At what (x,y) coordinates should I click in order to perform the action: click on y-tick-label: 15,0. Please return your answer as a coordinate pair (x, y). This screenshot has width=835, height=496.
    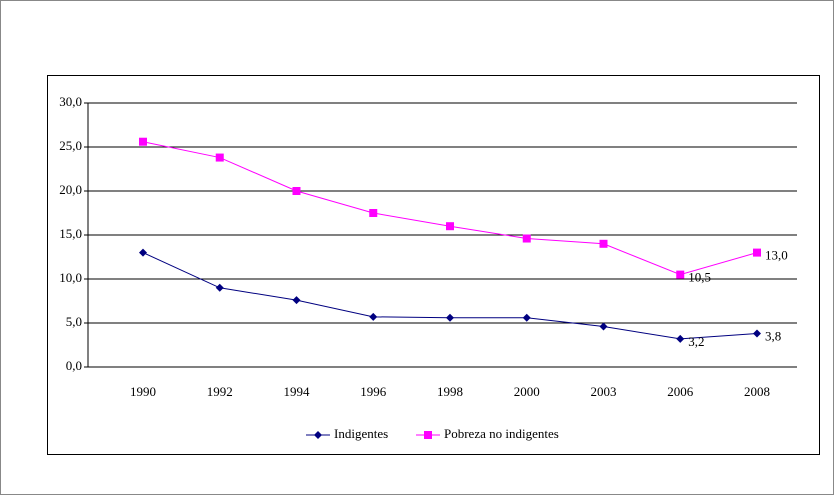
    Looking at the image, I should click on (70, 233).